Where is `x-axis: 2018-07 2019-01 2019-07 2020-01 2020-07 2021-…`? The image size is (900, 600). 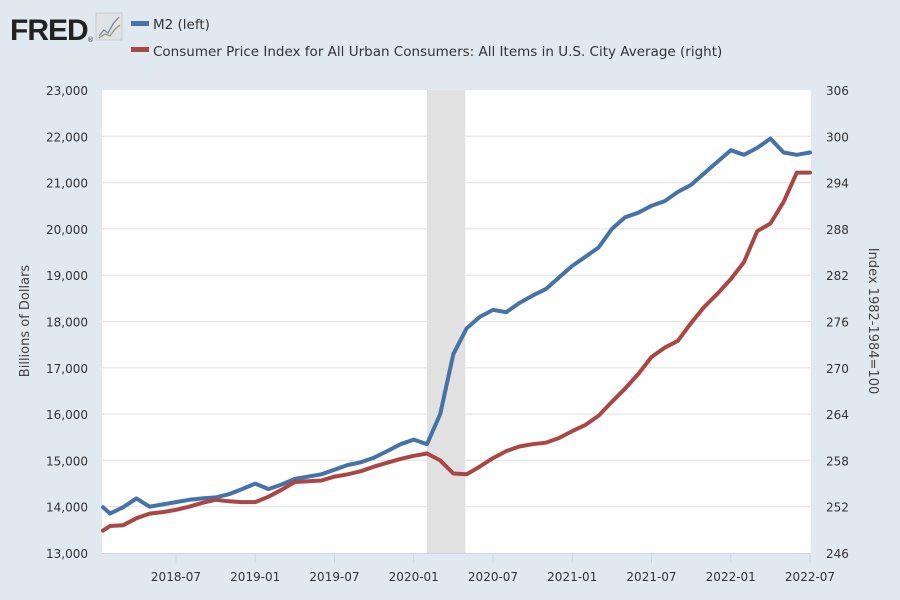
x-axis: 2018-07 2019-01 2019-07 2020-01 2020-07 2021-… is located at coordinates (468, 568).